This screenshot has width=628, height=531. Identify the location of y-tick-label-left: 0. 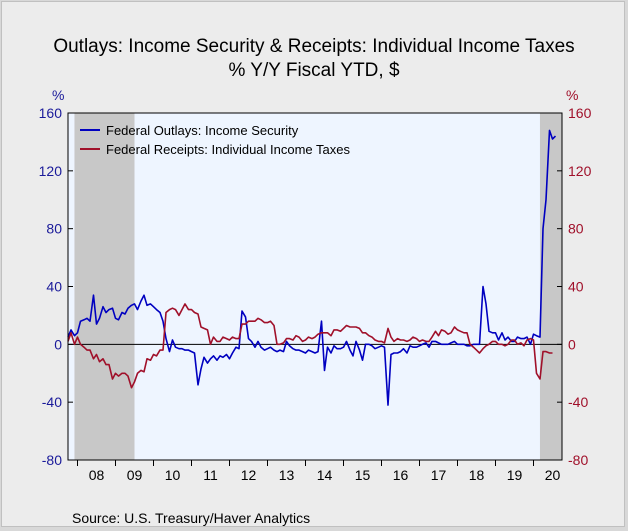
(58, 344).